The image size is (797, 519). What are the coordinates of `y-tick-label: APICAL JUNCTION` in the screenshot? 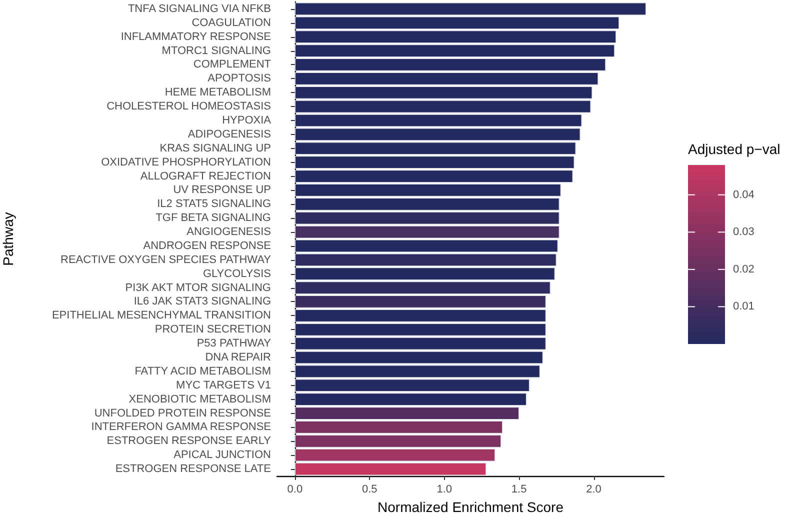 It's located at (223, 455).